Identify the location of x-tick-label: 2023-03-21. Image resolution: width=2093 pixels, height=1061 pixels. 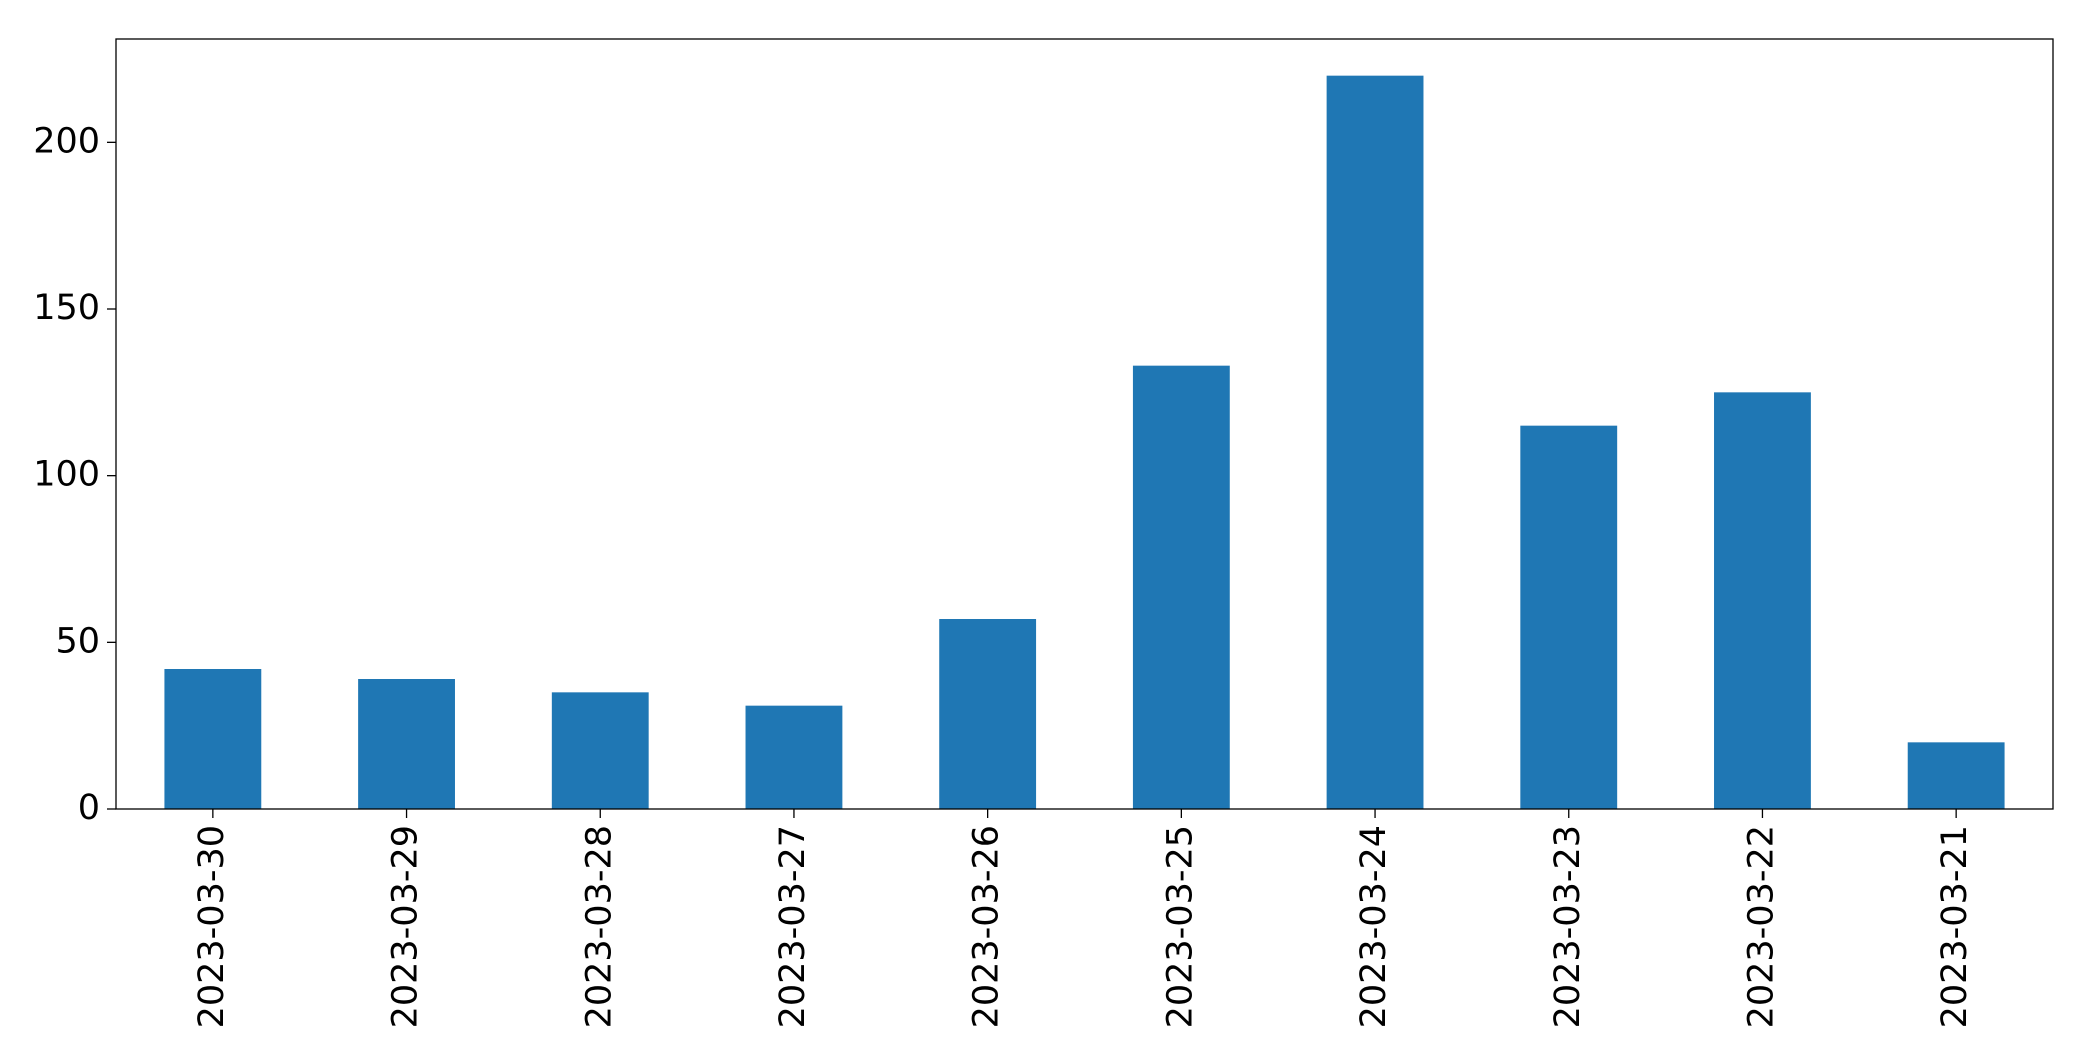
(1955, 926).